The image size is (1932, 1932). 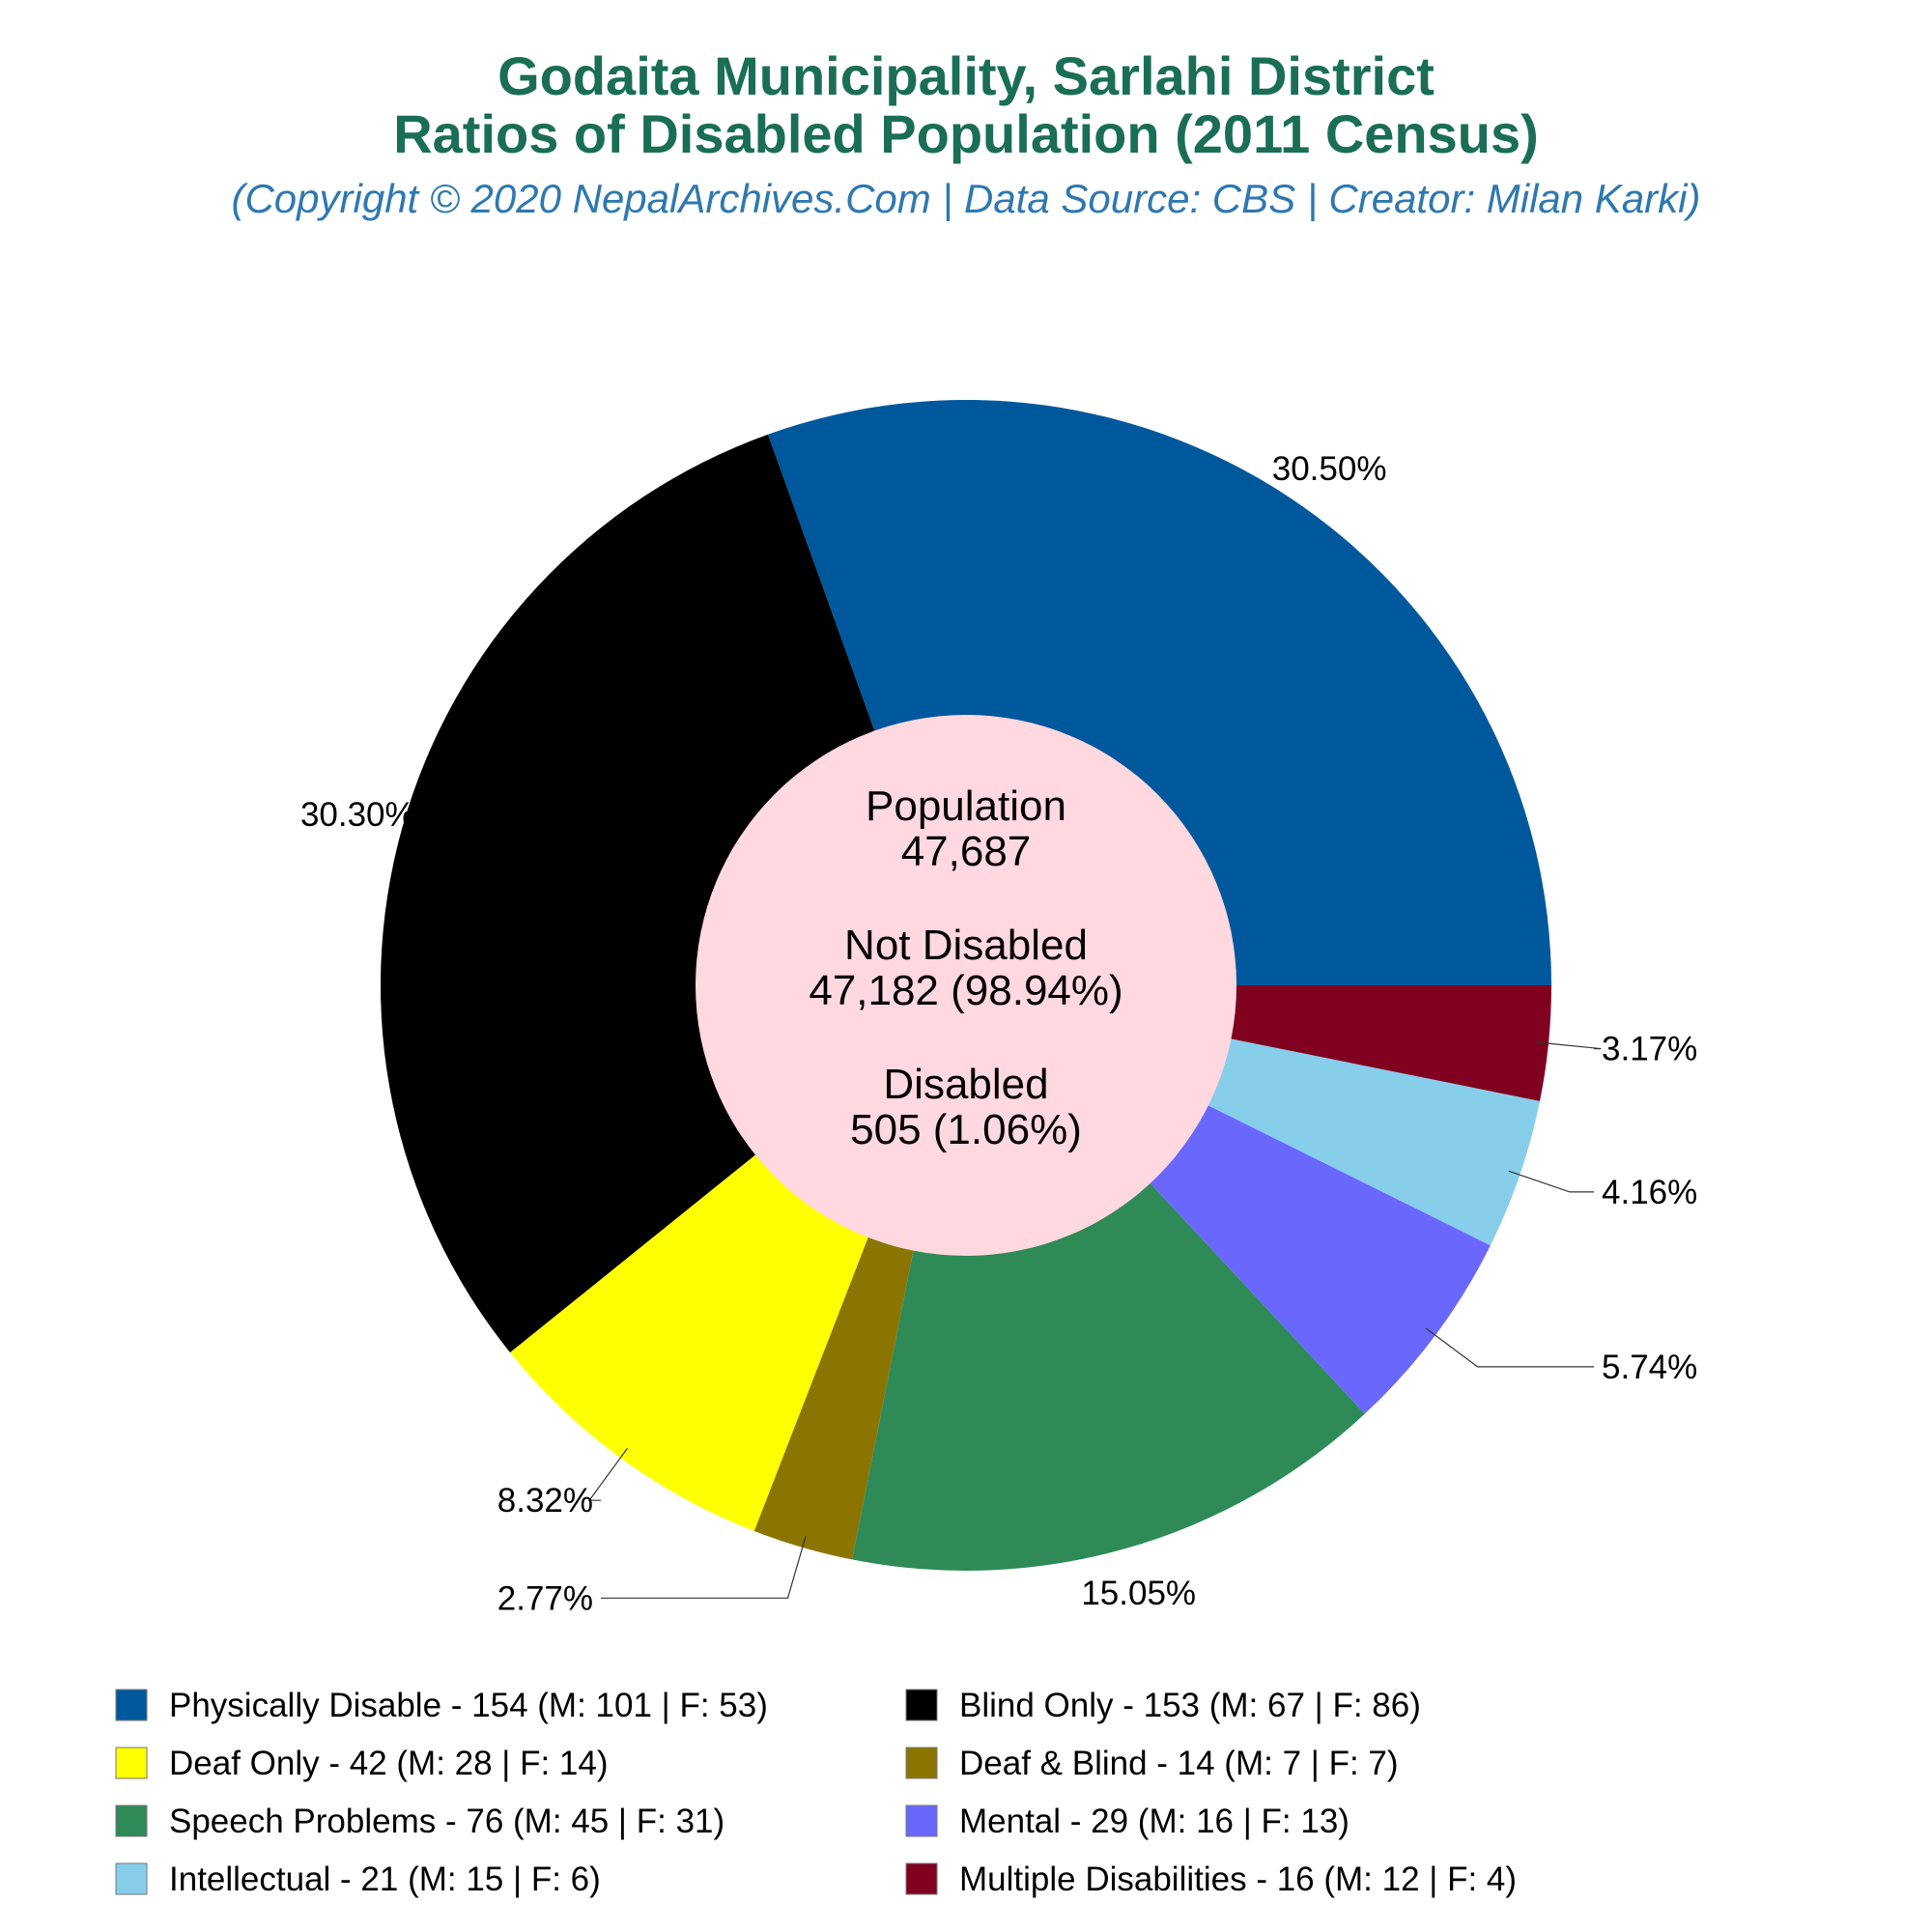 I want to click on percent-label: 3.17%, so click(x=1649, y=1049).